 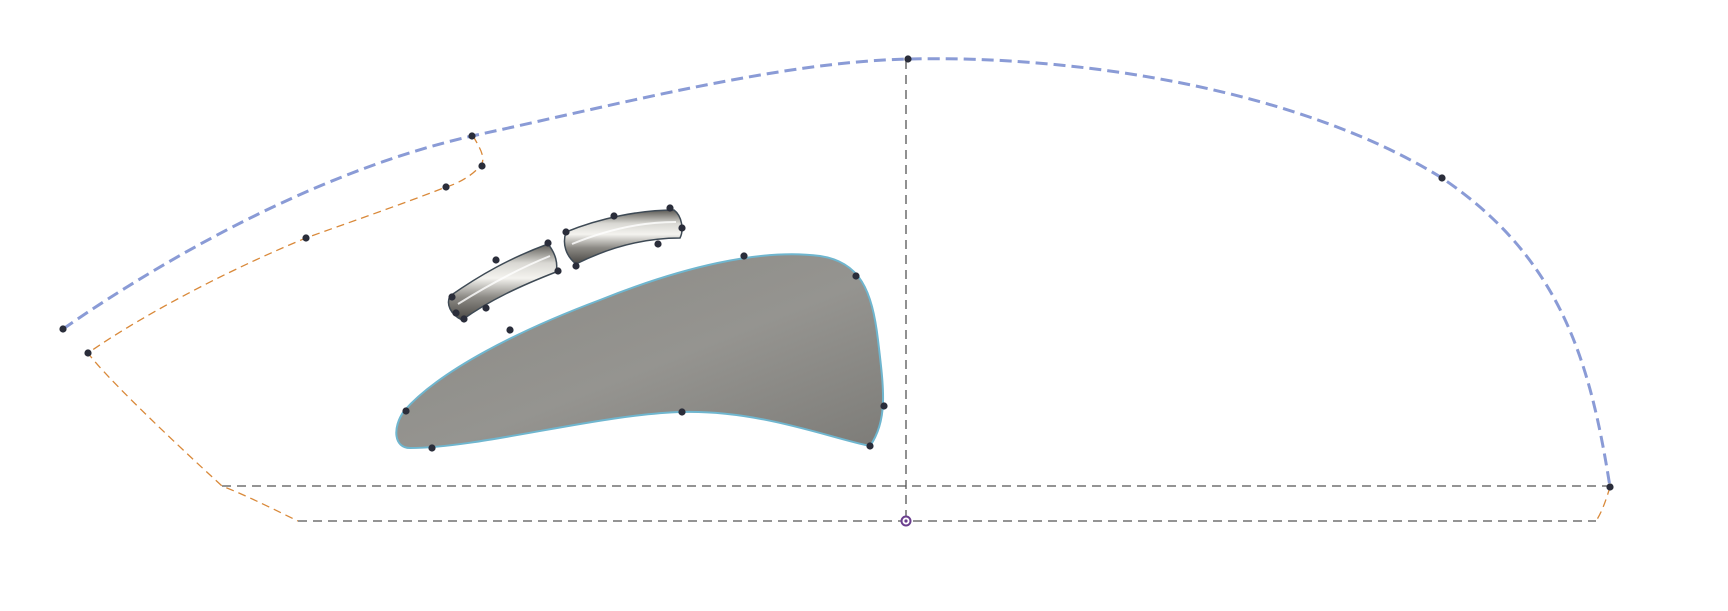 I want to click on offset-spline, so click(x=285, y=328).